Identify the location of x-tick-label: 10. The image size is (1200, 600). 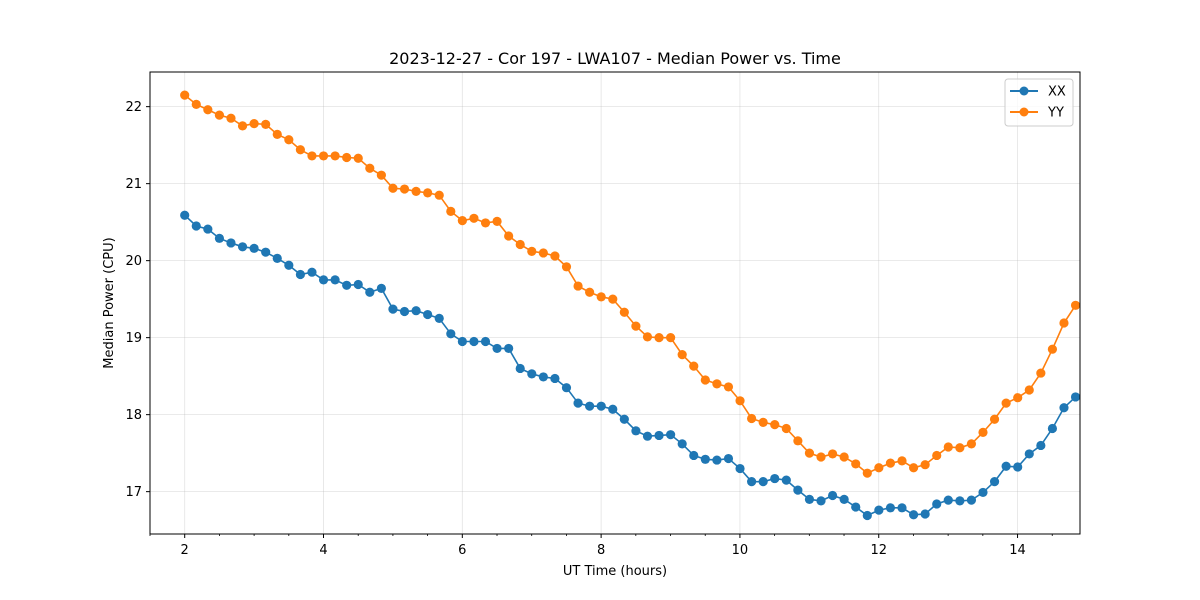
(740, 550).